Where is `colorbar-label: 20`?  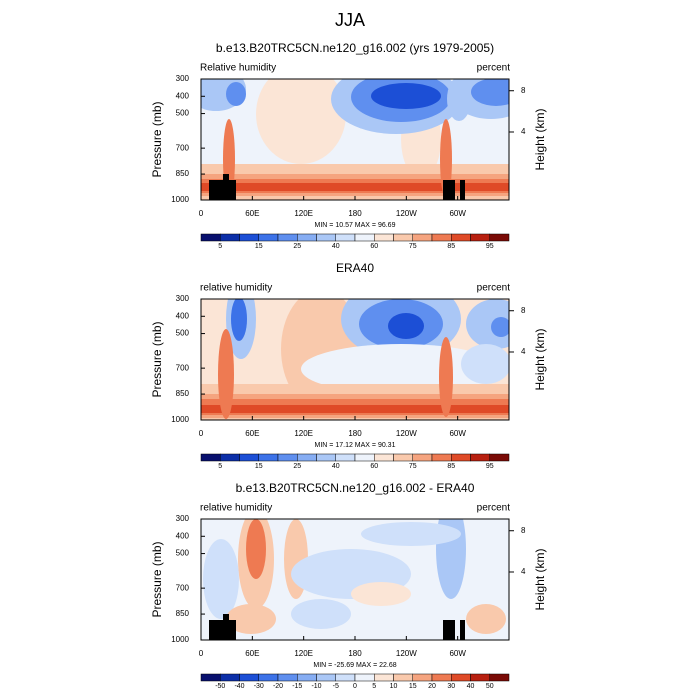 colorbar-label: 20 is located at coordinates (432, 686).